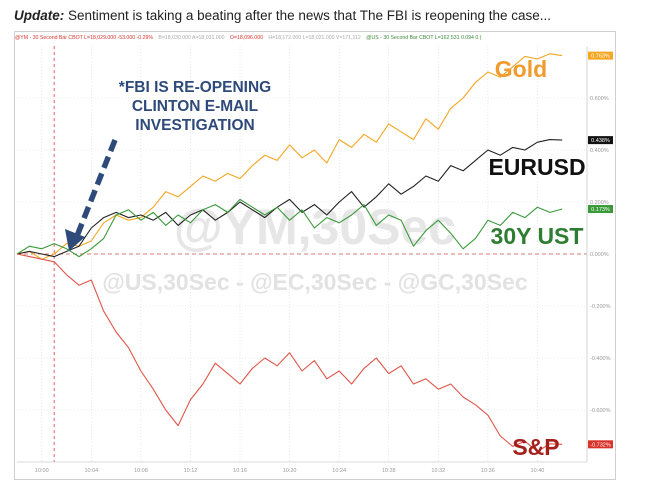 The image size is (647, 487). Describe the element at coordinates (521, 69) in the screenshot. I see `series-label-gold: Gold` at that location.